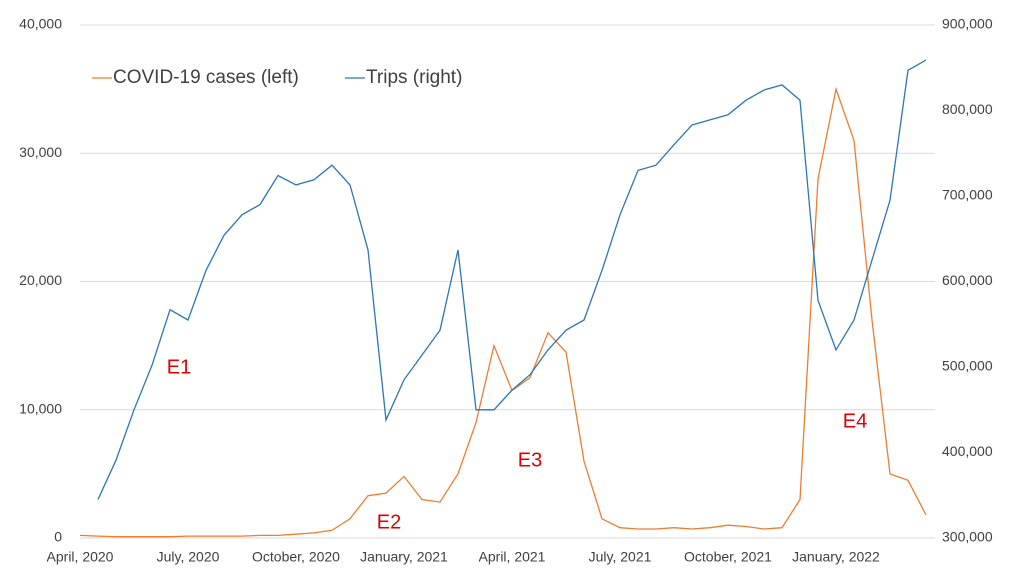 The height and width of the screenshot is (573, 1023). What do you see at coordinates (967, 280) in the screenshot?
I see `y2-tick-label: 600,000` at bounding box center [967, 280].